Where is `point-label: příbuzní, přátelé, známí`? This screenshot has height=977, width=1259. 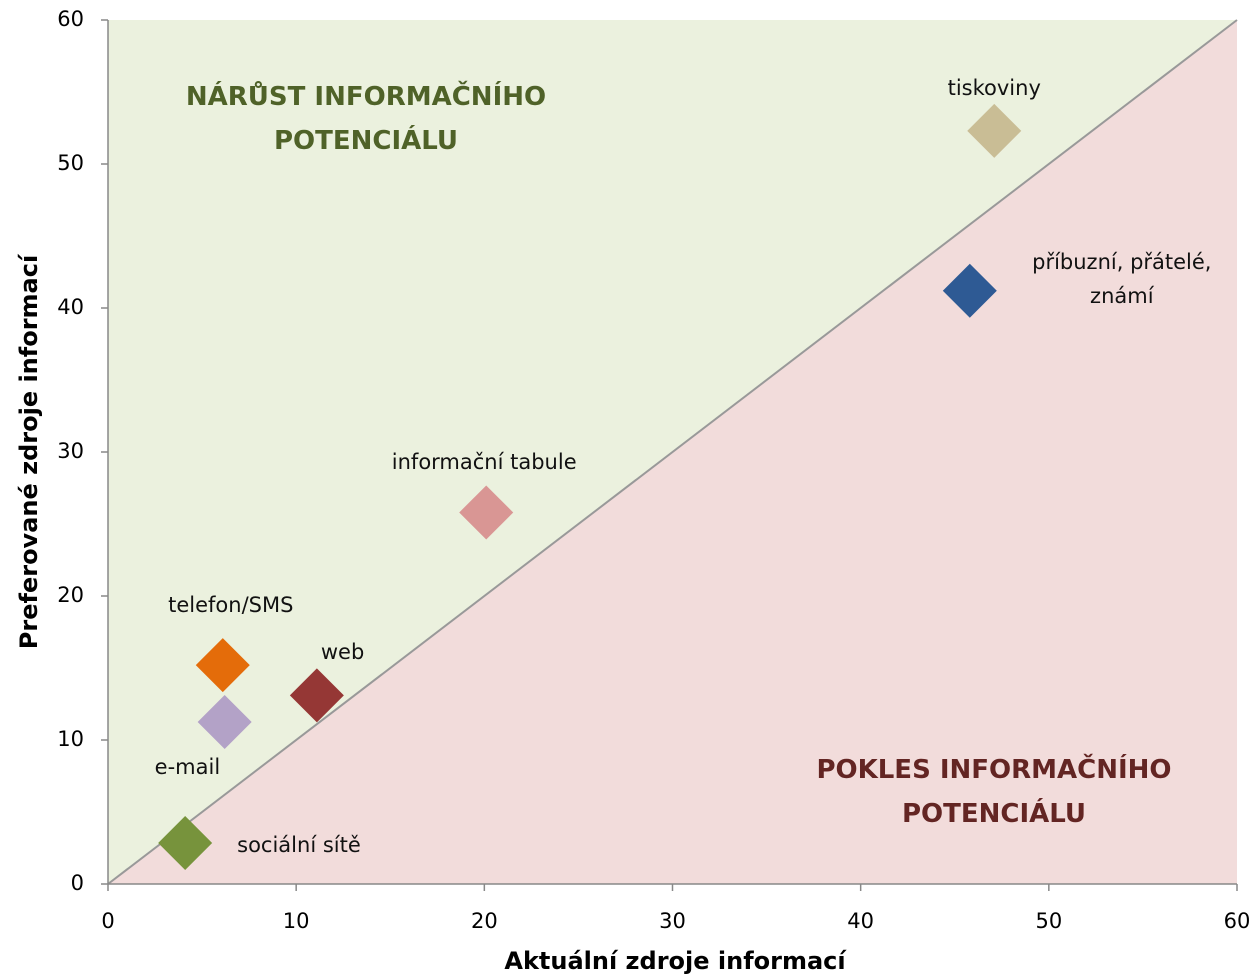
point-label: příbuzní, přátelé, známí is located at coordinates (1122, 278).